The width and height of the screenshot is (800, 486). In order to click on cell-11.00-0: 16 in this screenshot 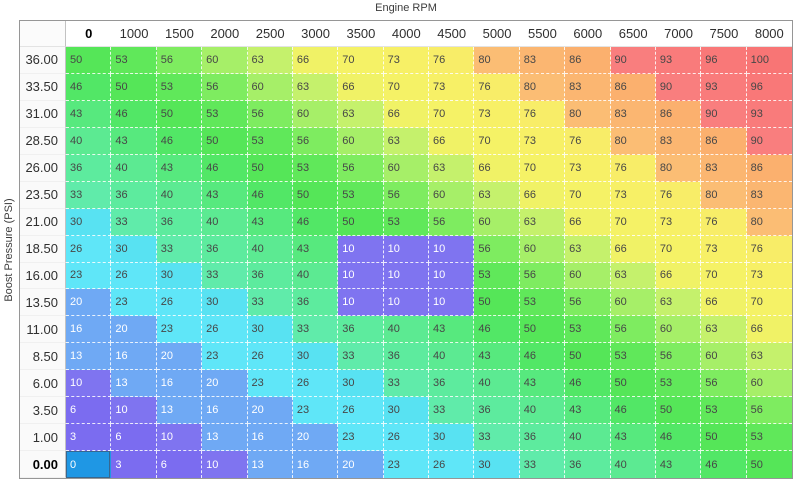, I will do `click(89, 330)`.